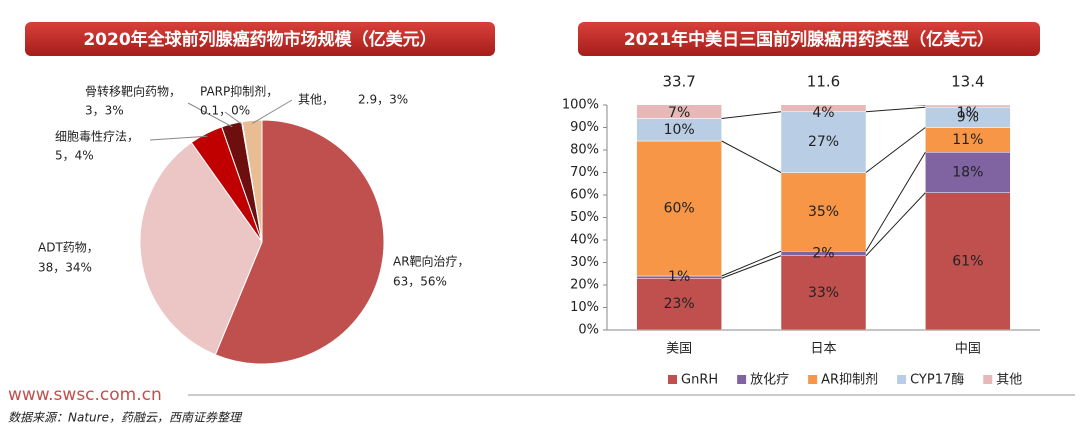  What do you see at coordinates (133, 91) in the screenshot?
I see `slice-category: 骨转移靶向药物，` at bounding box center [133, 91].